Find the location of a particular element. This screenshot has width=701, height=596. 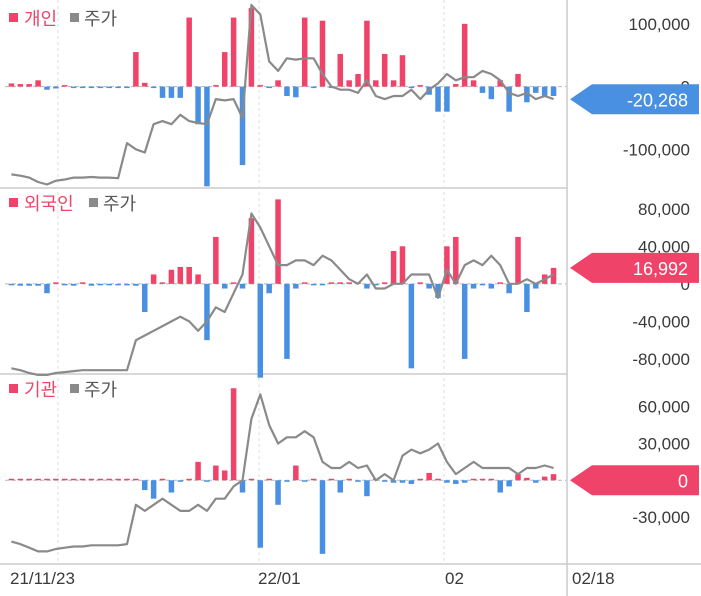

y-tick-label: 60,000 is located at coordinates (664, 407).